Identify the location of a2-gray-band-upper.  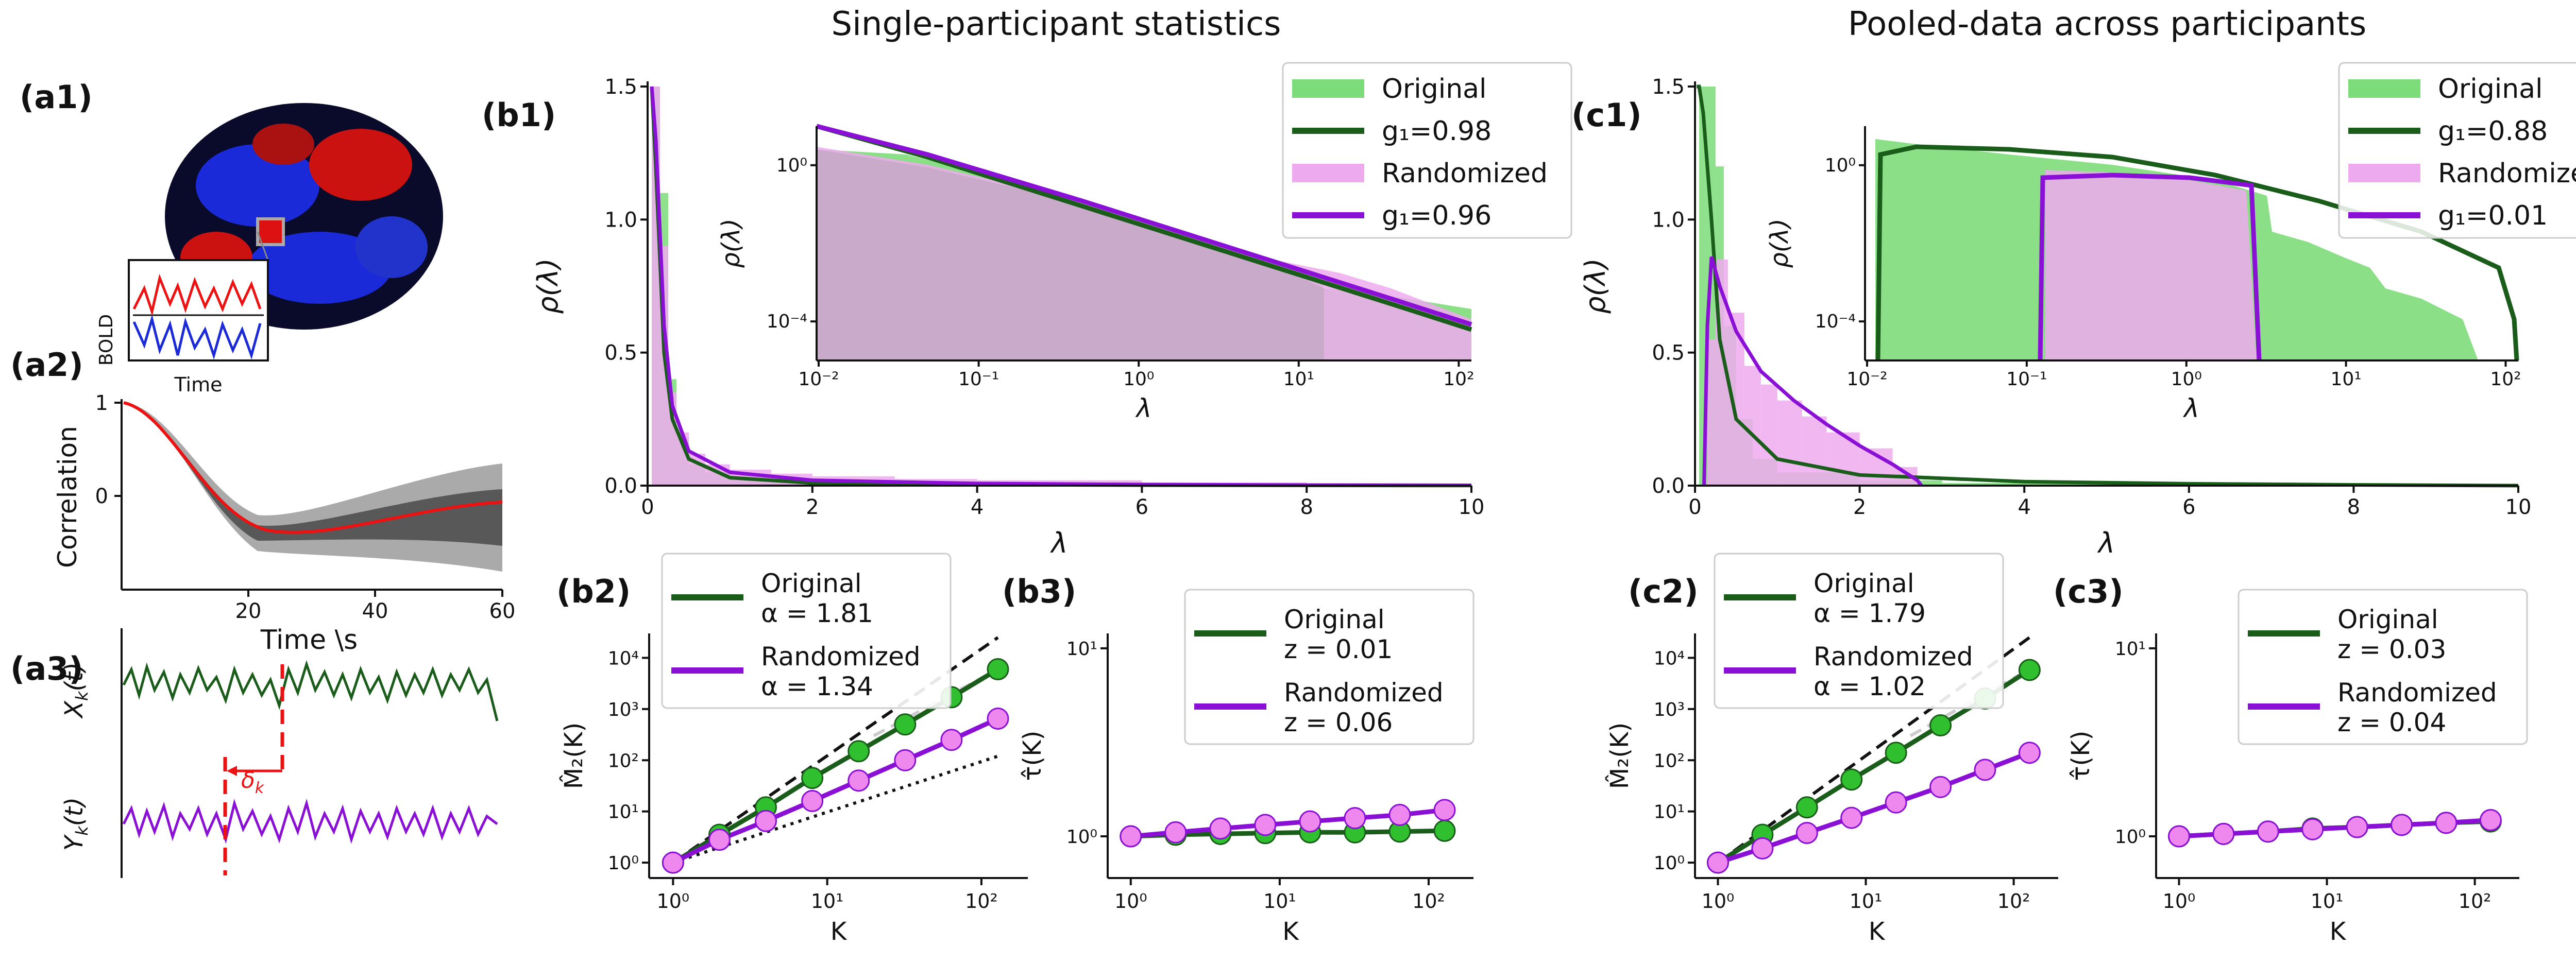
(313, 488).